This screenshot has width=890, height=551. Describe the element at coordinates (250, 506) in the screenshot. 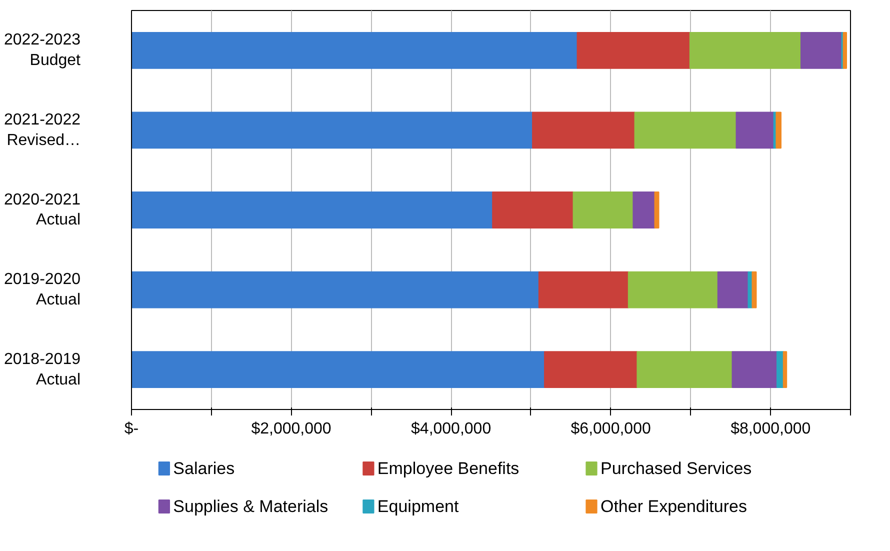

I see `legend-label: Supplies & Materials` at that location.